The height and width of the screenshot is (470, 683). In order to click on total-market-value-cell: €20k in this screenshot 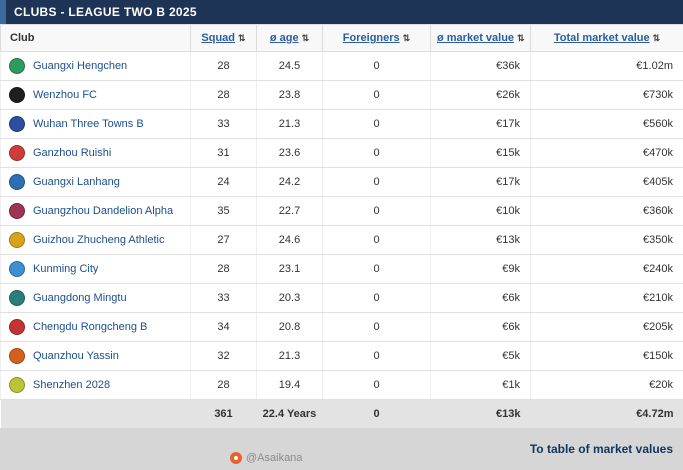, I will do `click(606, 385)`.